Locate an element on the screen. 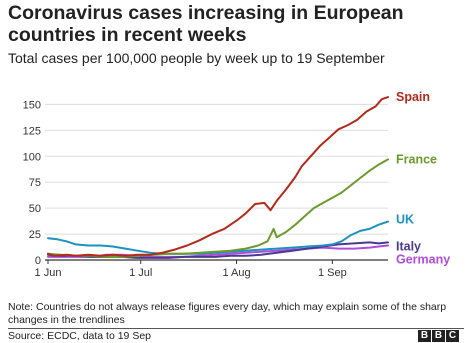 This screenshot has height=343, width=471. x-tick-label: 1 Sep is located at coordinates (332, 273).